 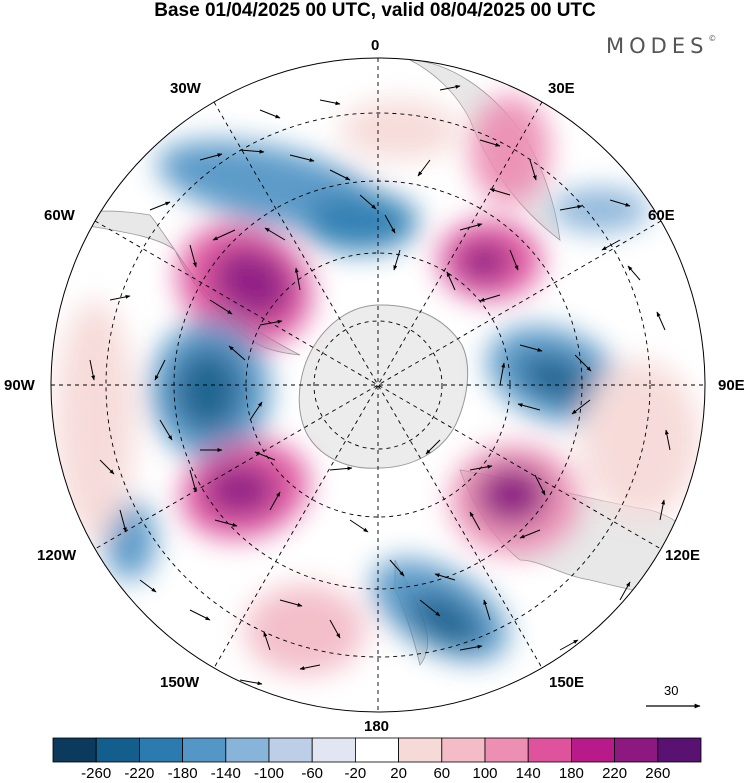 What do you see at coordinates (485, 773) in the screenshot?
I see `colorbar-tick-label: 100` at bounding box center [485, 773].